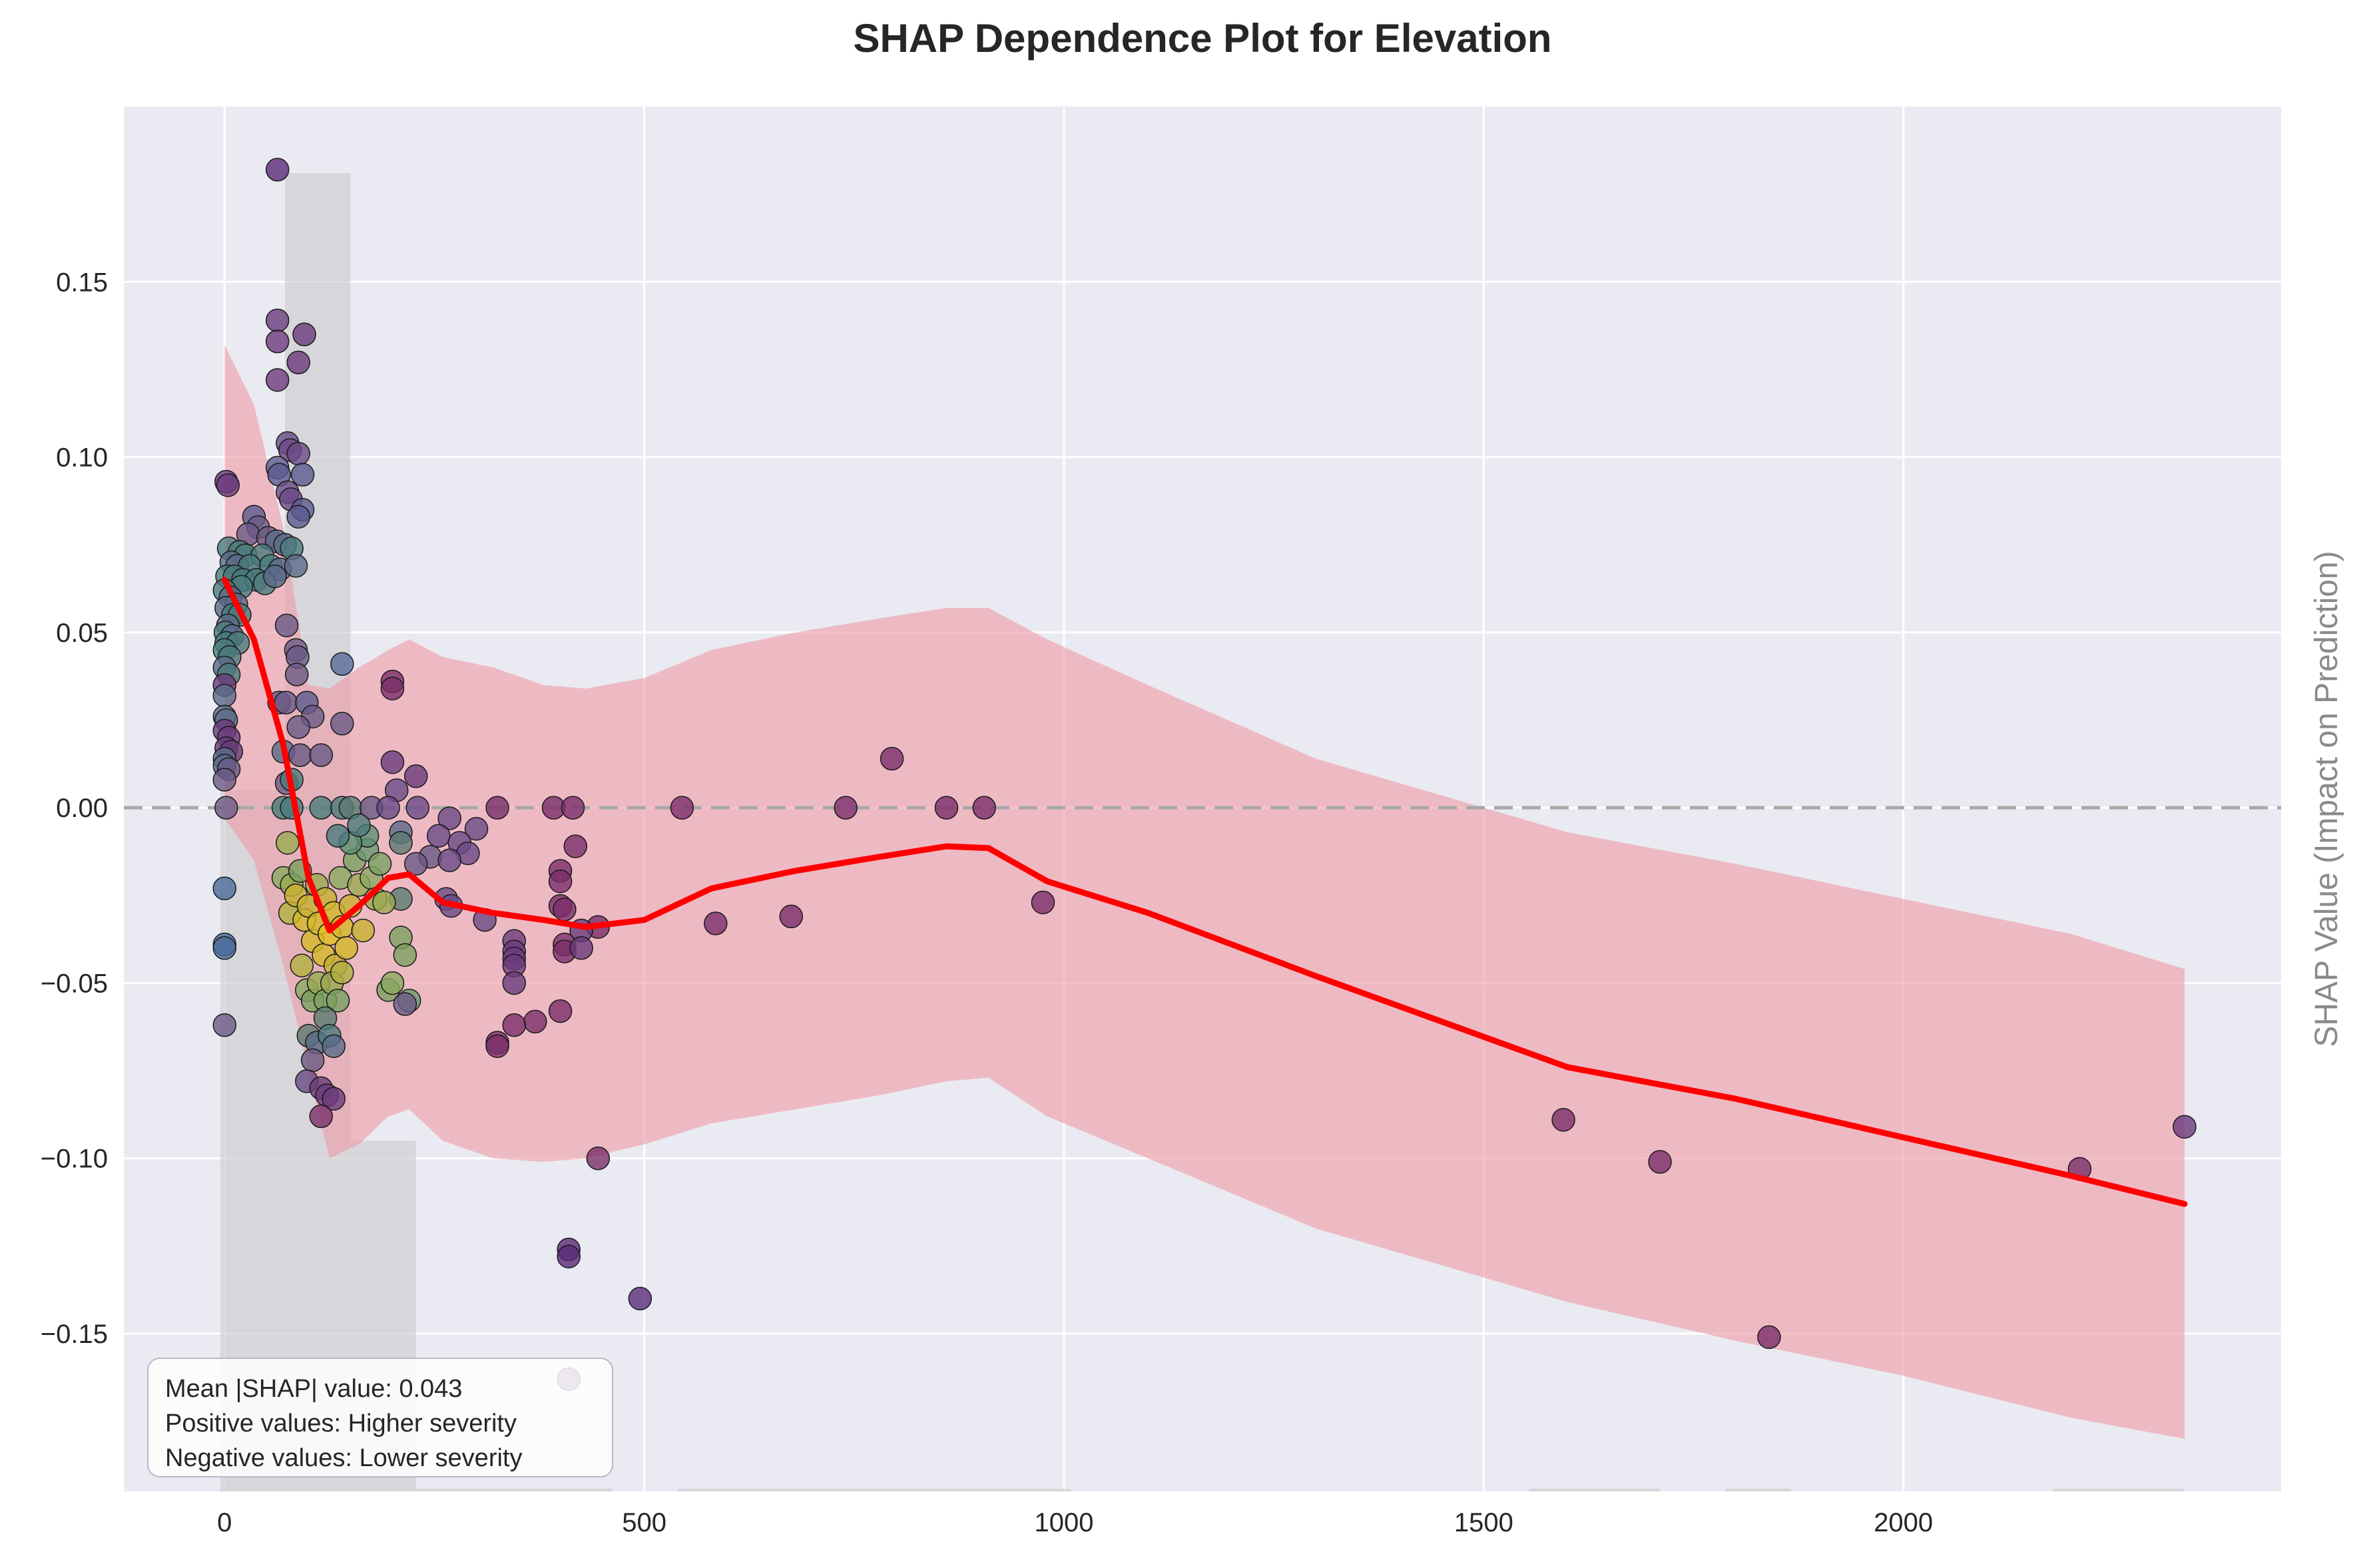  I want to click on y-tick-labels: 0.15 0.10 0.05 0.00 −0.05 −0.10 −0.15, so click(74, 808).